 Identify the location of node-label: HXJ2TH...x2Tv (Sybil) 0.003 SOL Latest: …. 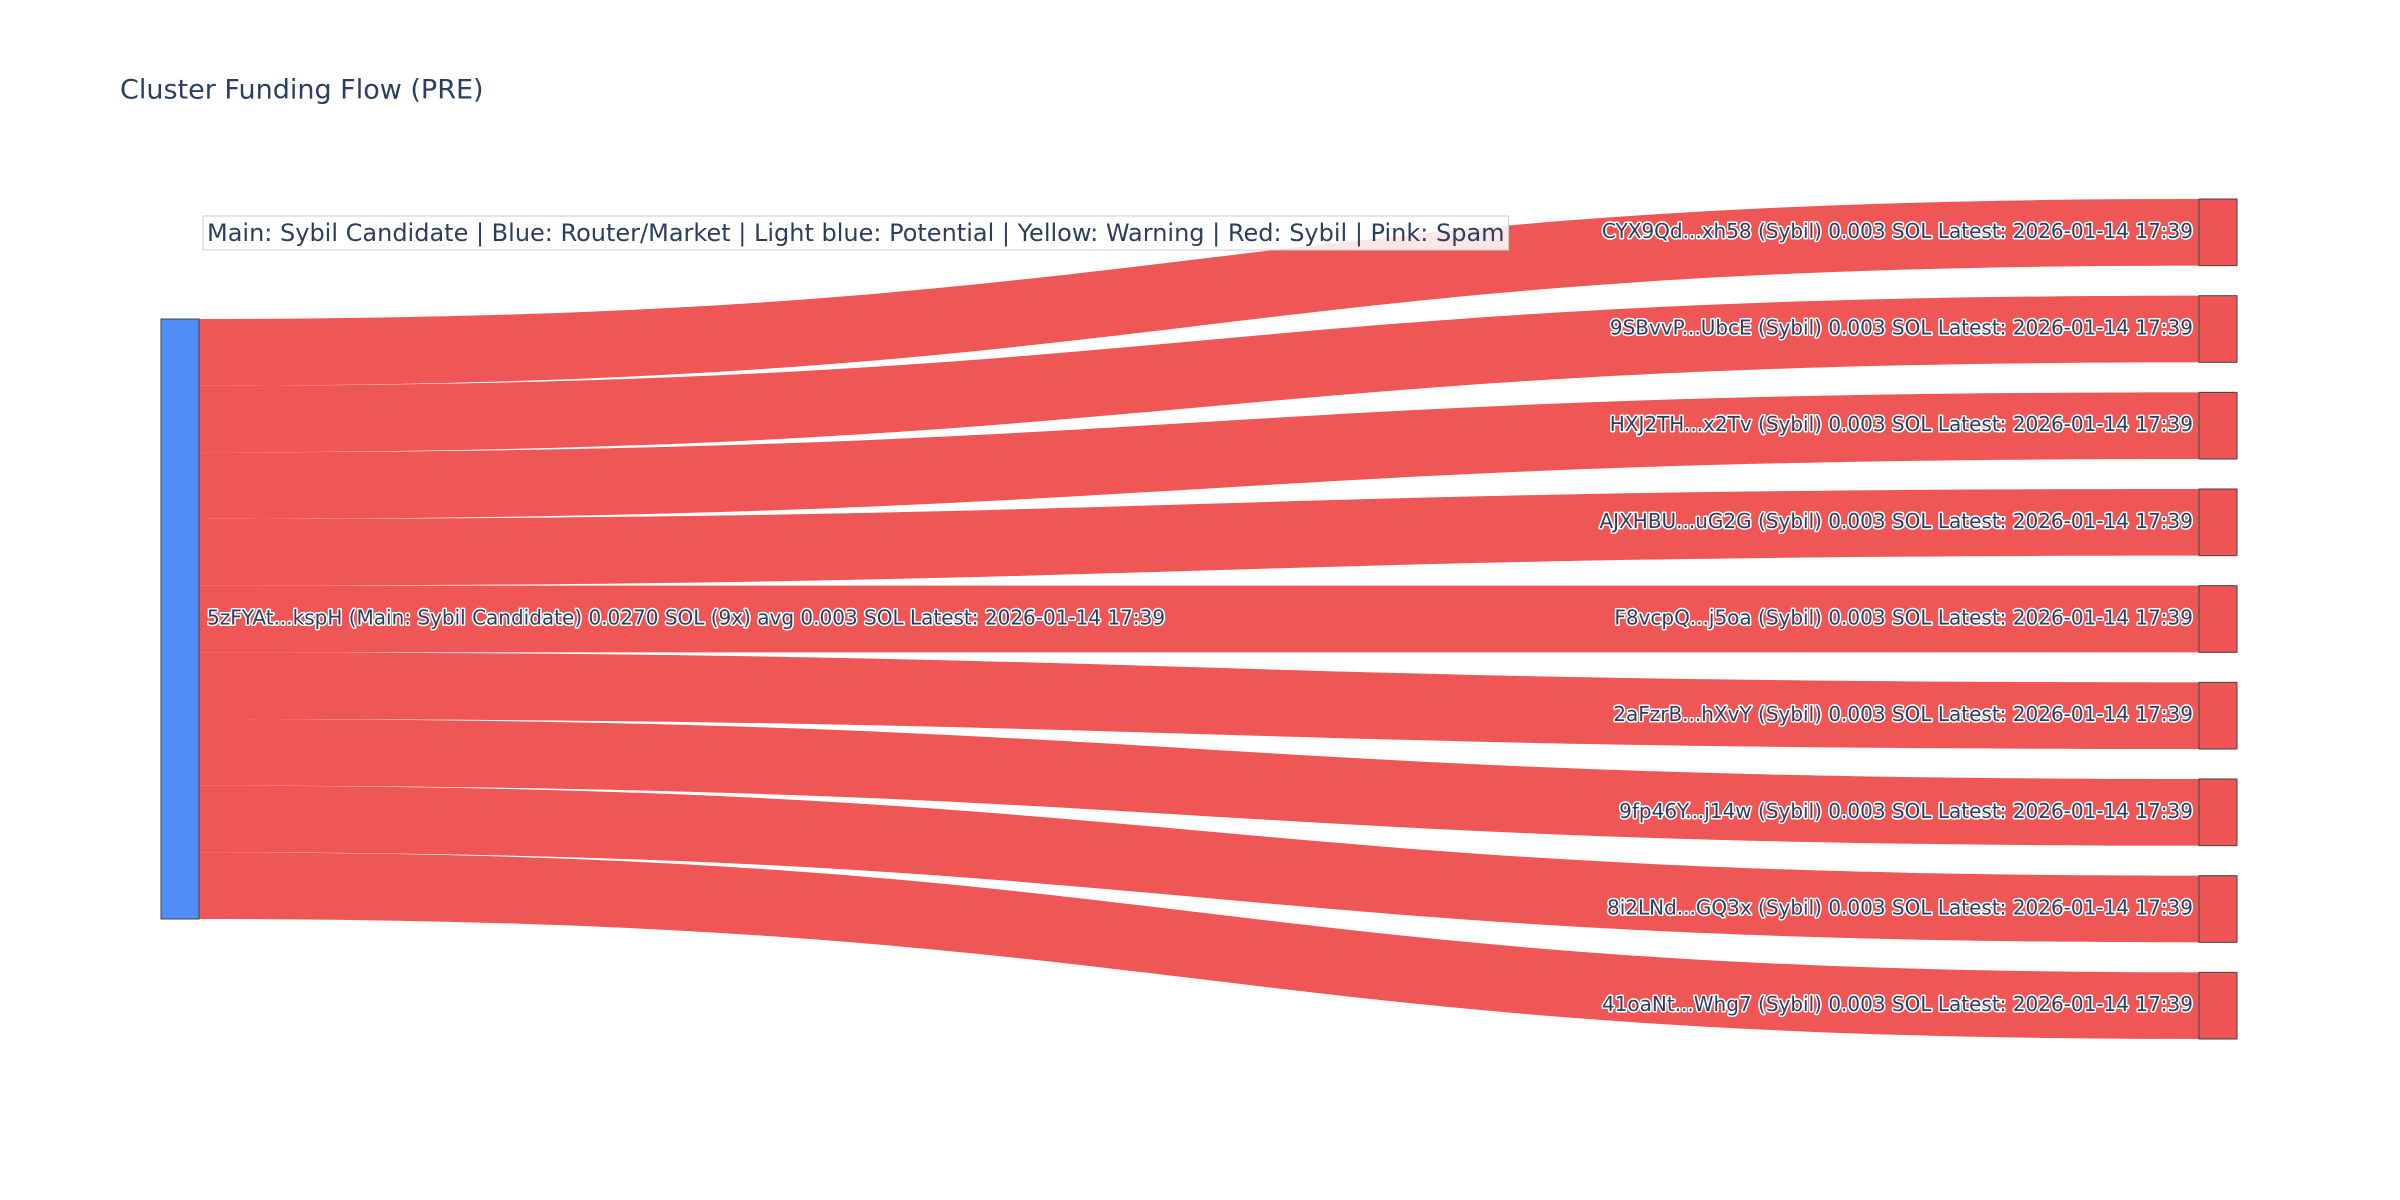
(1901, 424).